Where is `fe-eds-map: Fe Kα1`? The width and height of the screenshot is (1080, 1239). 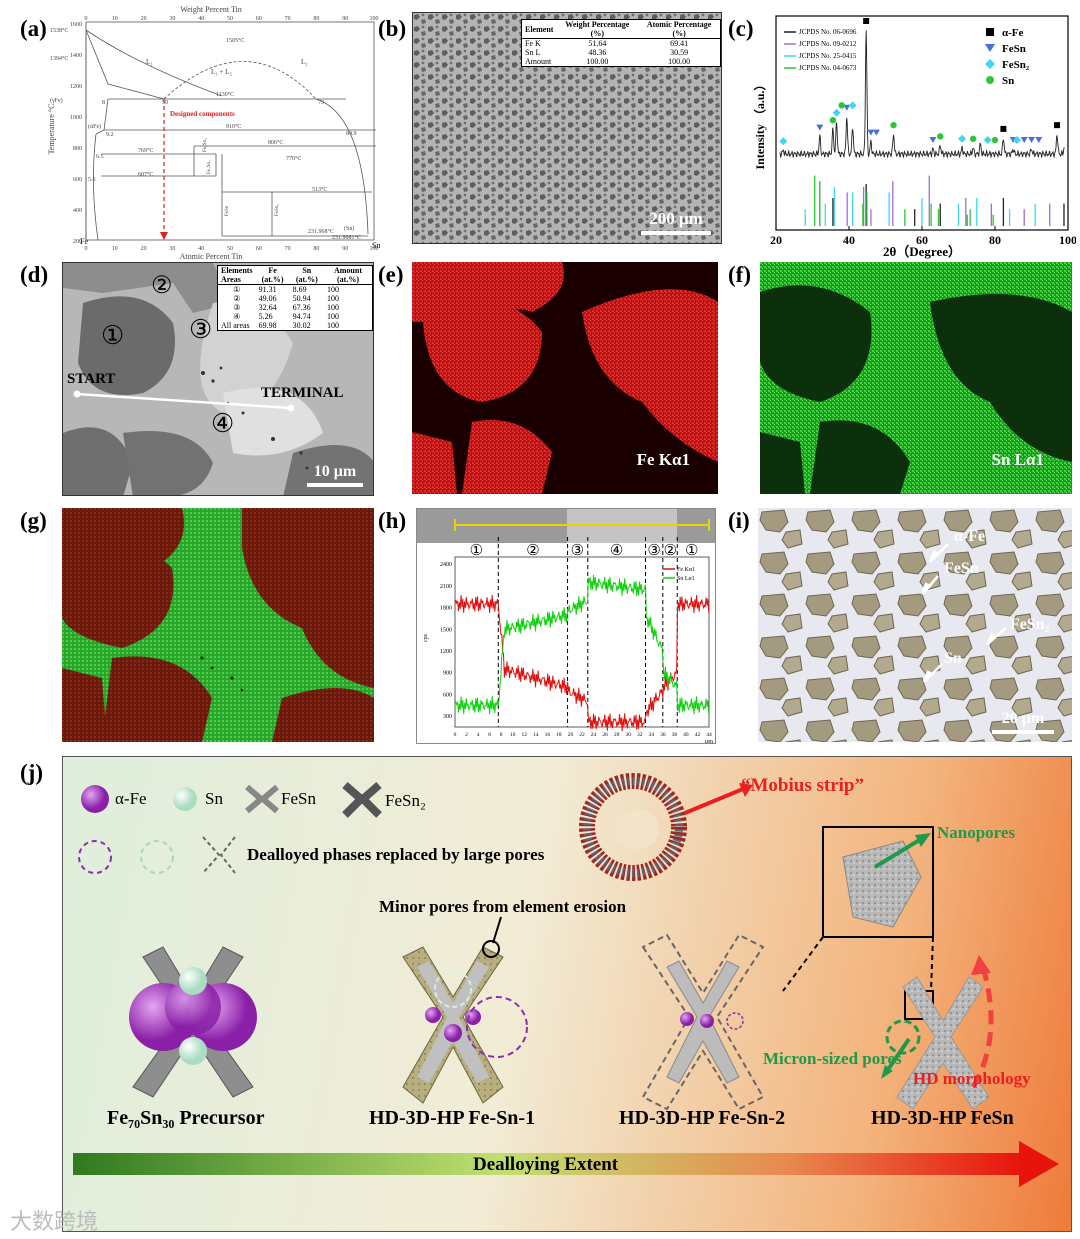 fe-eds-map: Fe Kα1 is located at coordinates (565, 378).